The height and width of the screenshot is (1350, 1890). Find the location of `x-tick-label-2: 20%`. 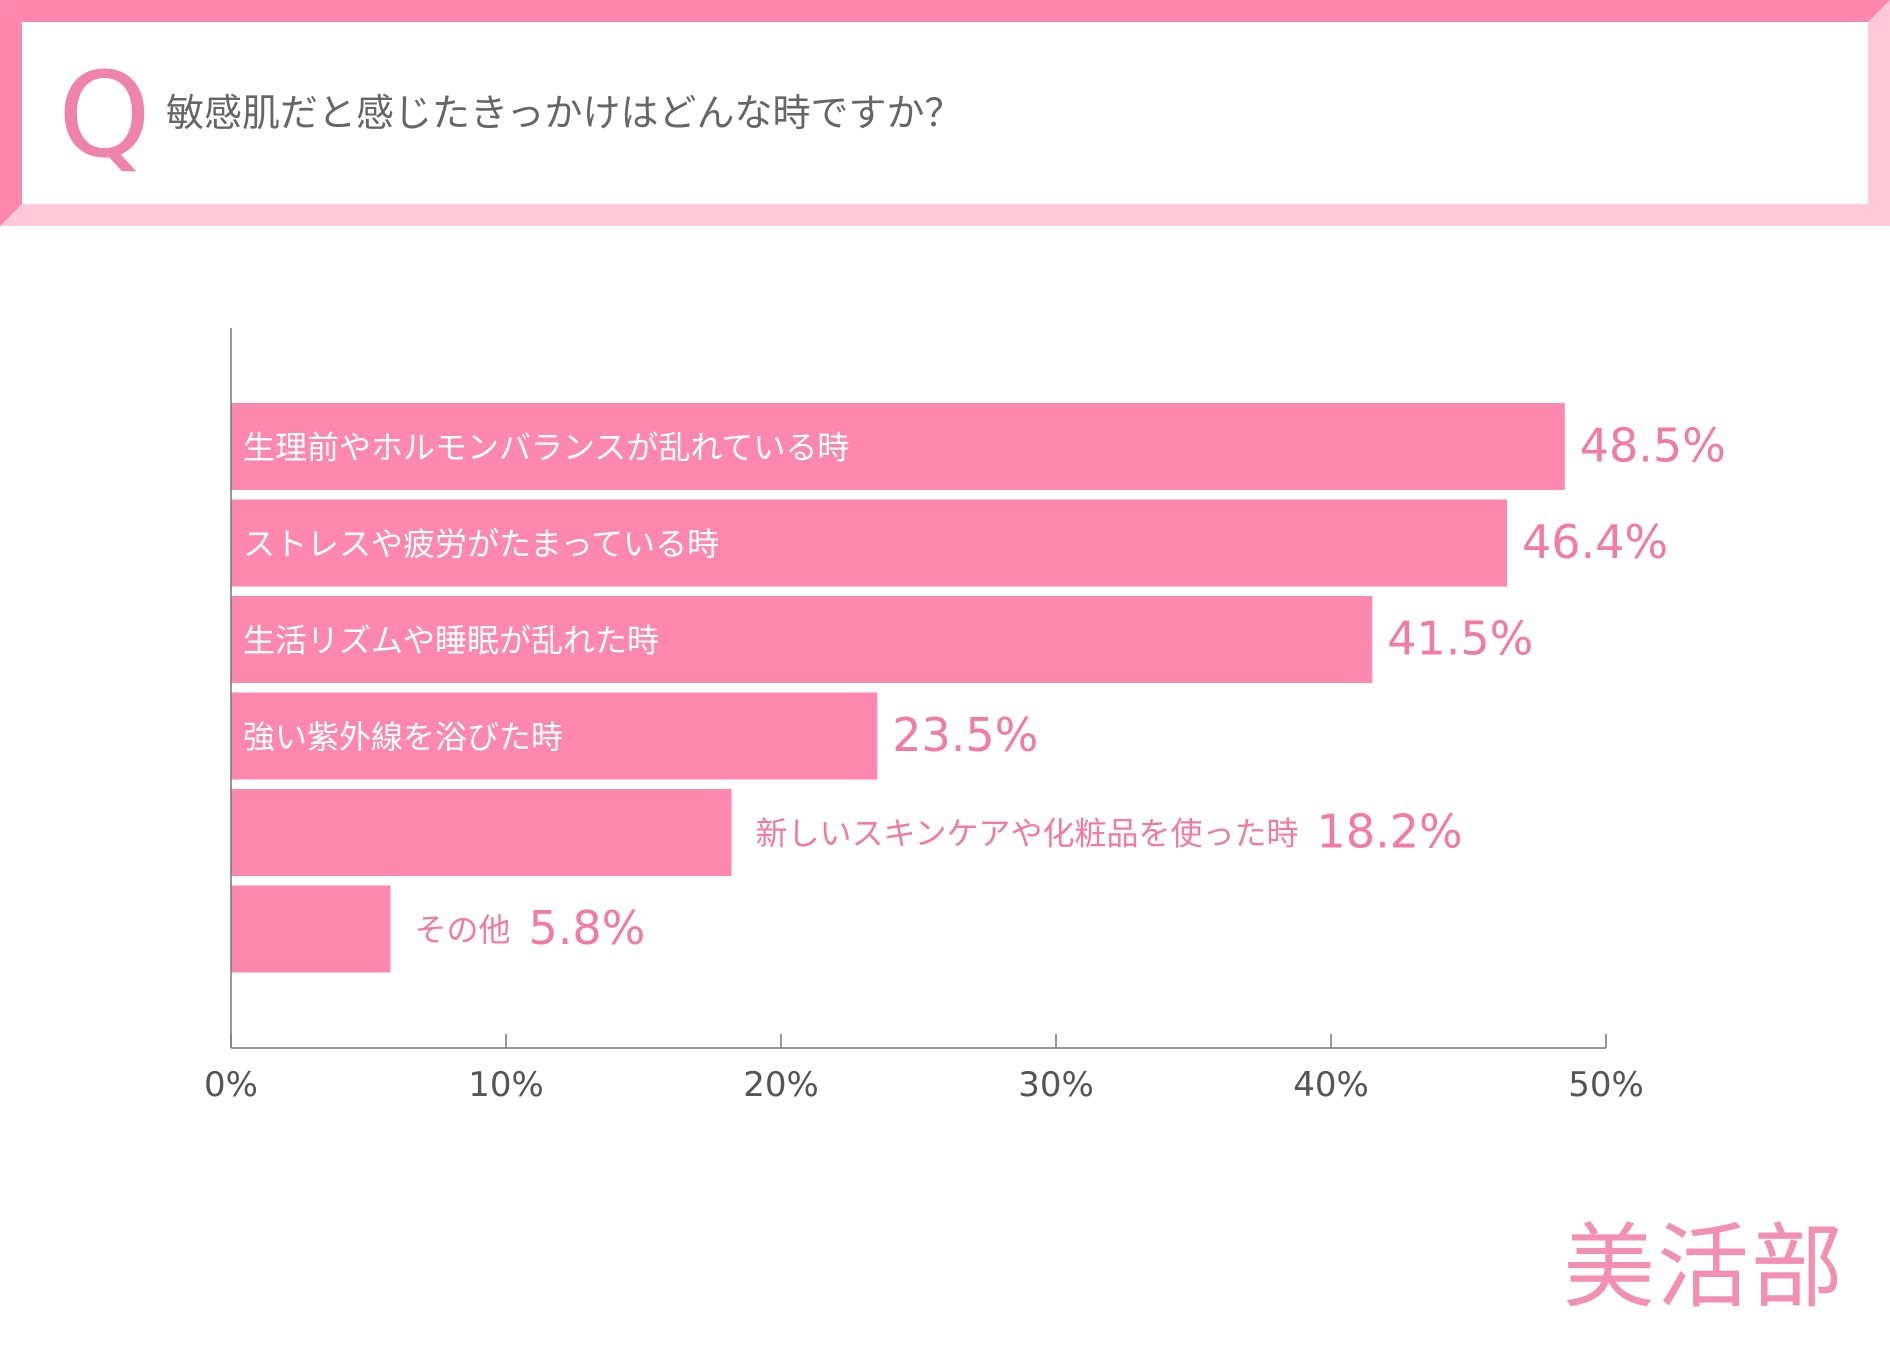

x-tick-label-2: 20% is located at coordinates (781, 1085).